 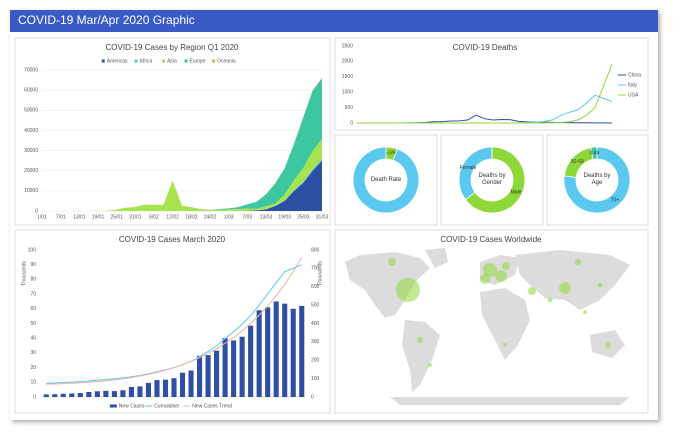 I want to click on donut-center: Deaths by Age, so click(x=597, y=179).